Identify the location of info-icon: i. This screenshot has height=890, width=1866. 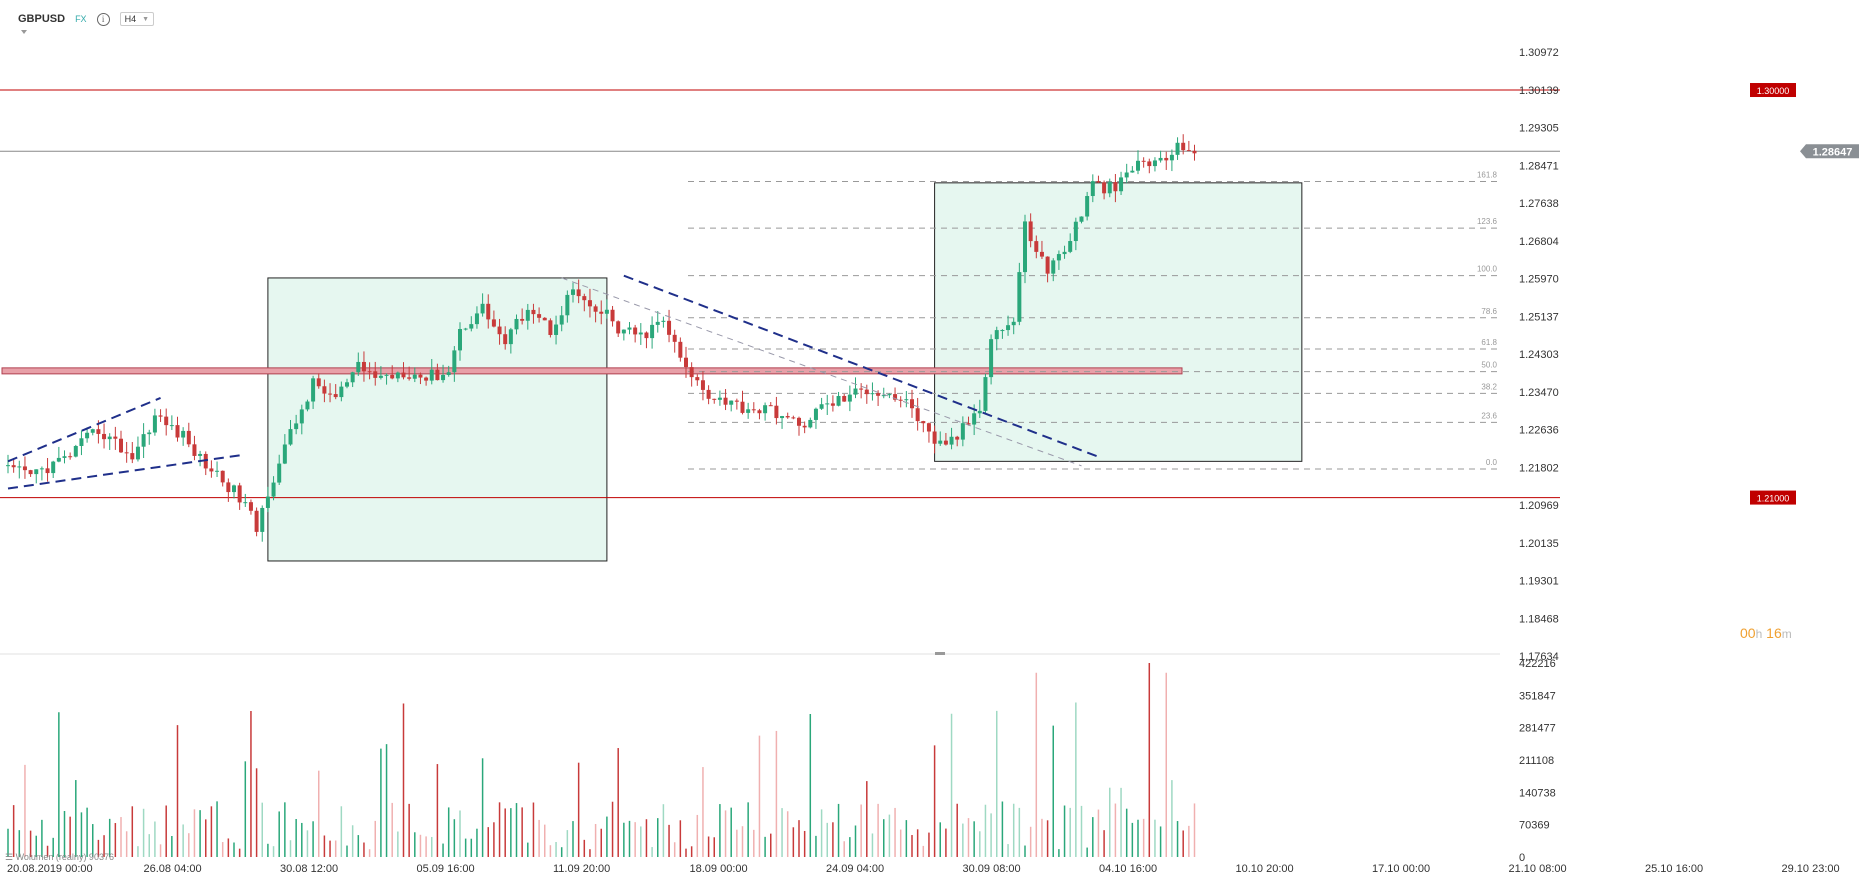
(103, 19).